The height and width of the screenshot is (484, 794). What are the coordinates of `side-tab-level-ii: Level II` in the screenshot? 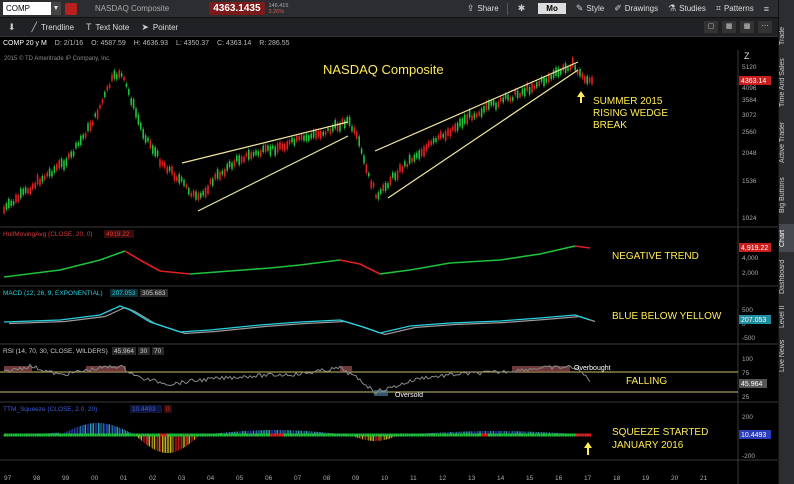 It's located at (782, 317).